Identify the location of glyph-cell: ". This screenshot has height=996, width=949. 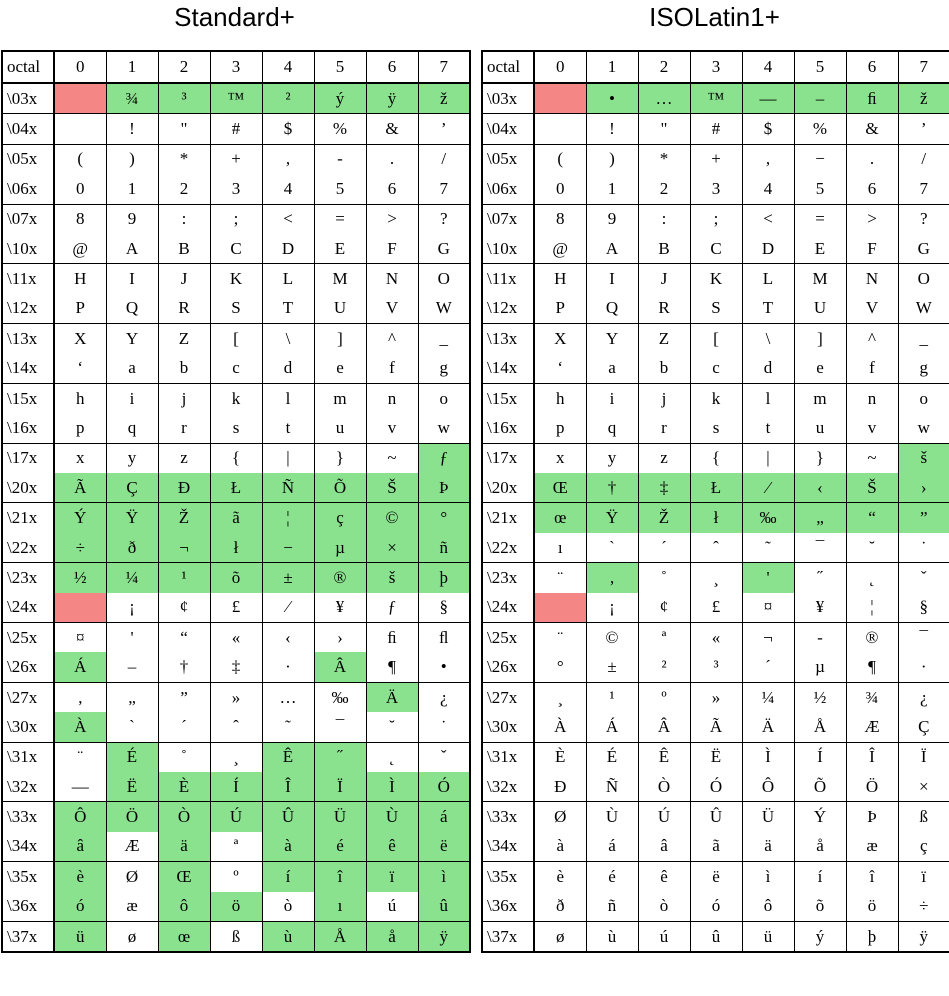
(664, 129).